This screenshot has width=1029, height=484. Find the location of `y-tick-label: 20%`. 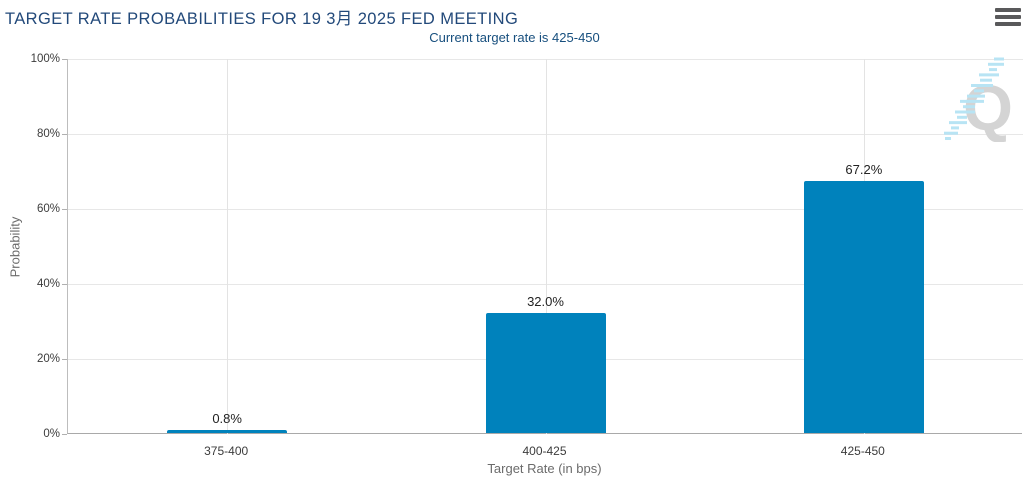

y-tick-label: 20% is located at coordinates (48, 359).